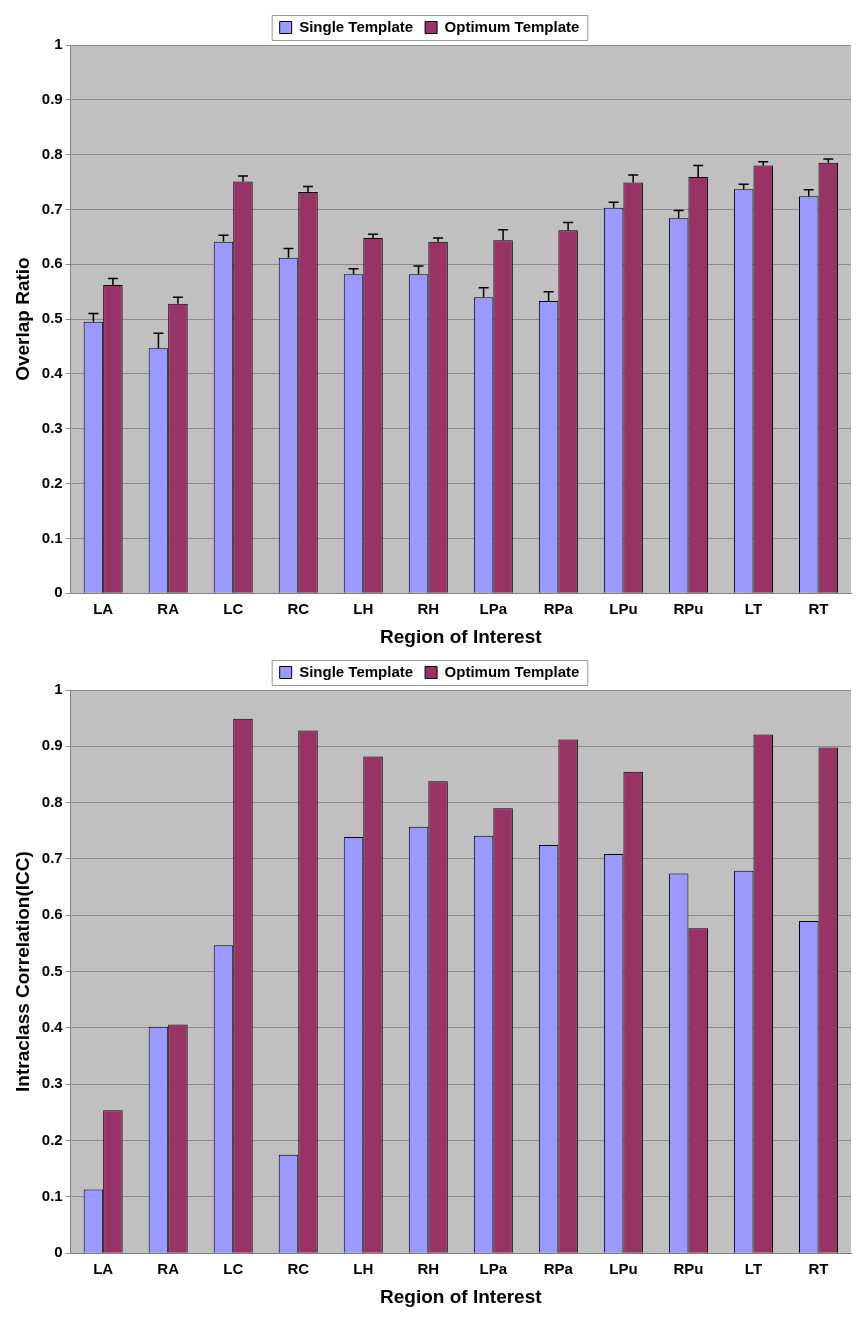 The image size is (863, 1322). What do you see at coordinates (22, 971) in the screenshot?
I see `y-axis-title: Intraclass Correlation(ICC)` at bounding box center [22, 971].